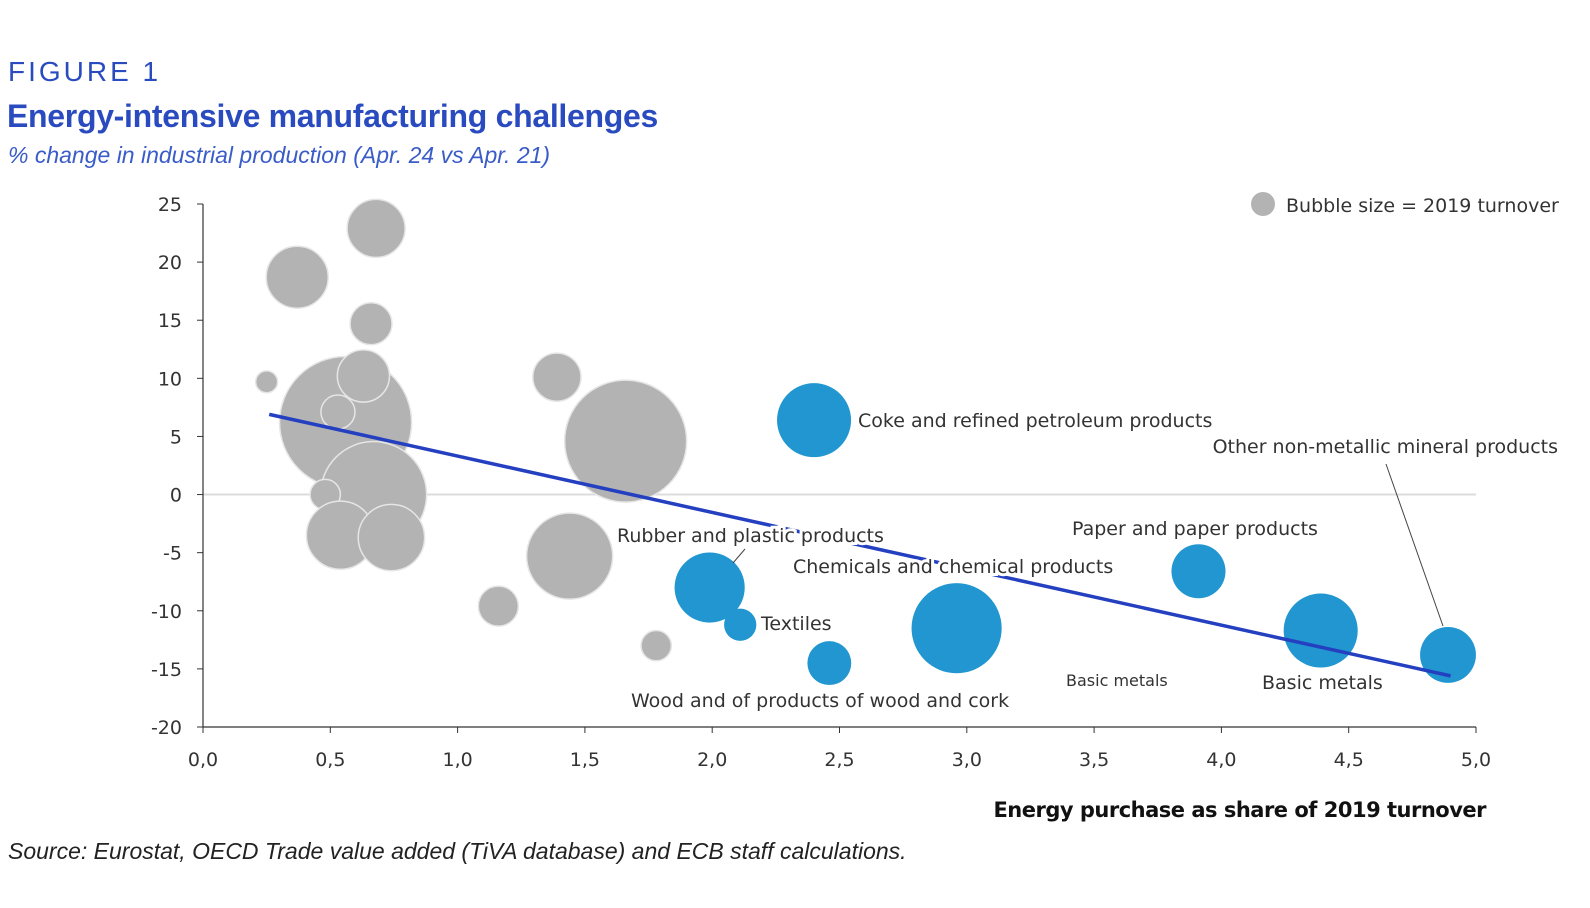  What do you see at coordinates (457, 760) in the screenshot?
I see `x-tick-label: 1,0` at bounding box center [457, 760].